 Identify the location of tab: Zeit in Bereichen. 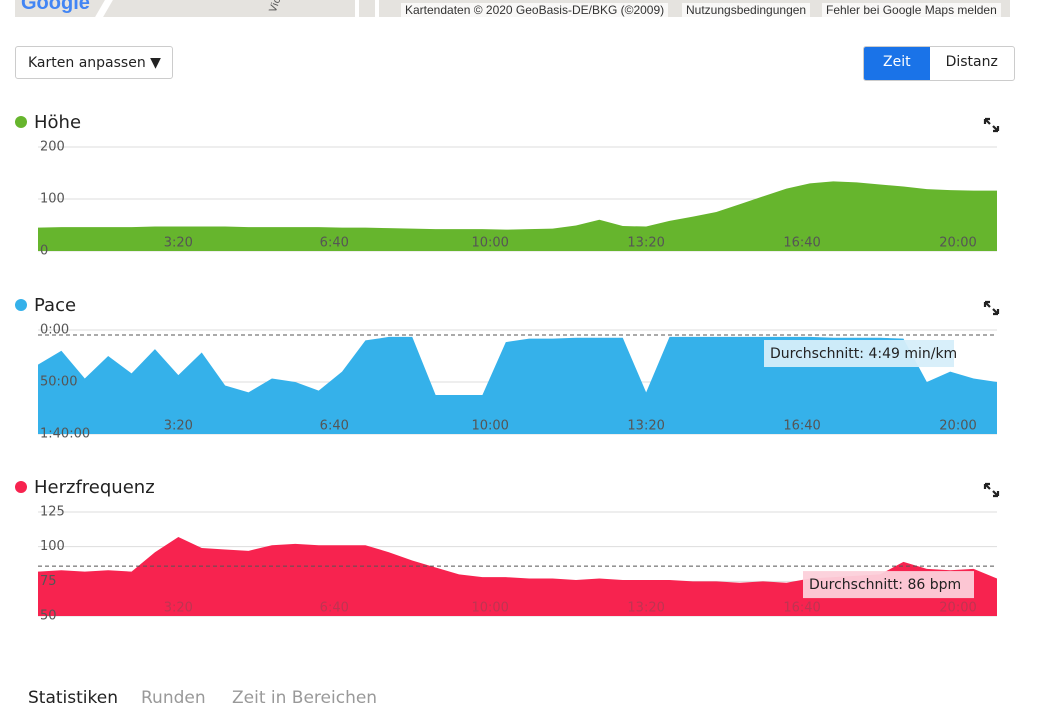
(305, 695).